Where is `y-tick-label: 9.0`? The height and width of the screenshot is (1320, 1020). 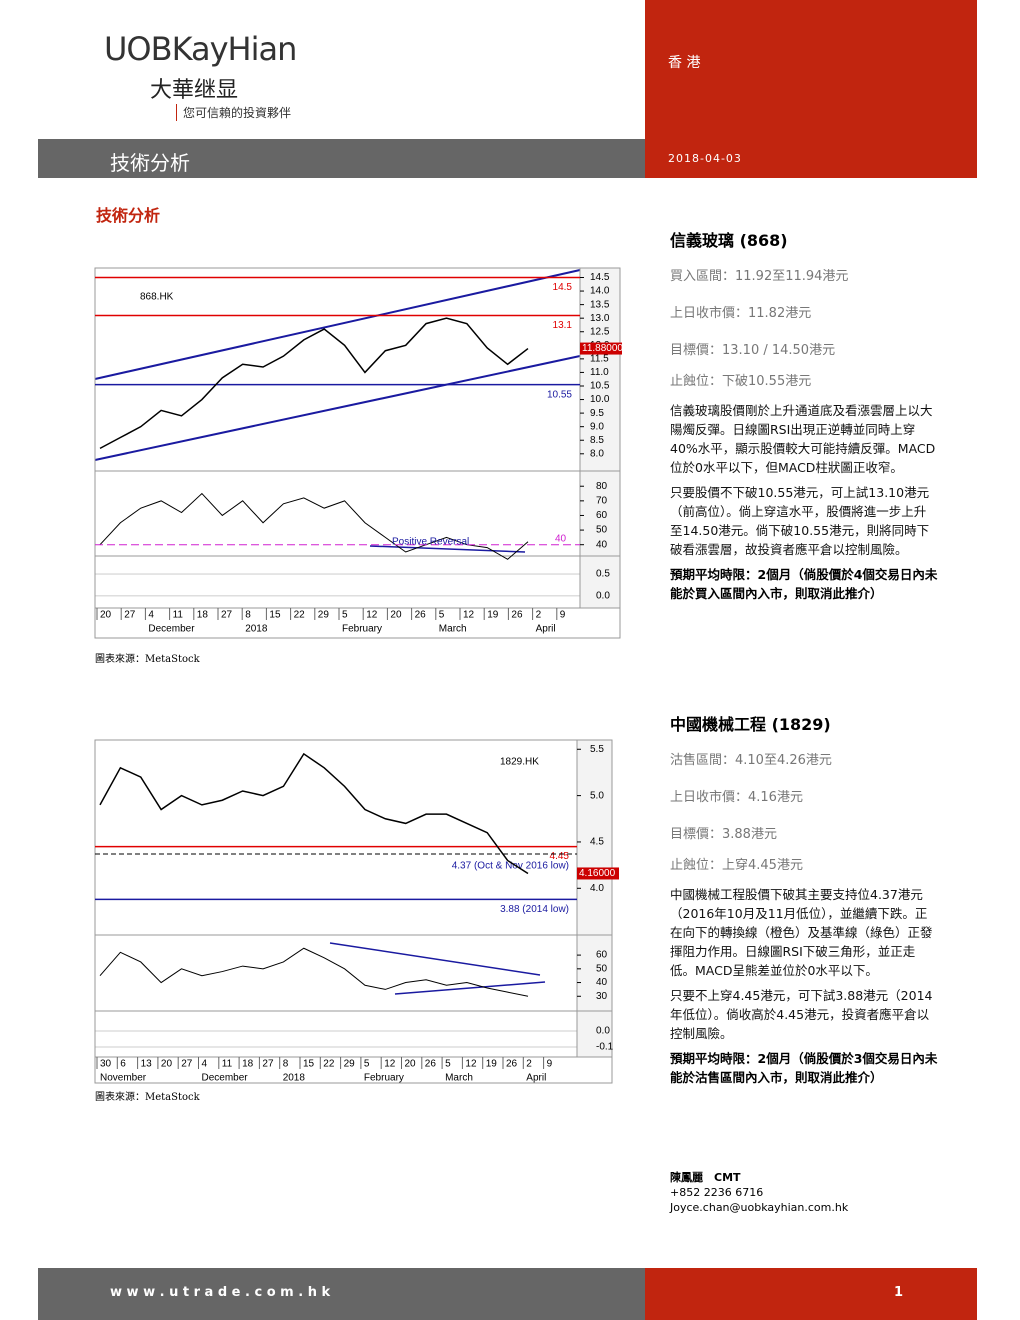
y-tick-label: 9.0 is located at coordinates (597, 426).